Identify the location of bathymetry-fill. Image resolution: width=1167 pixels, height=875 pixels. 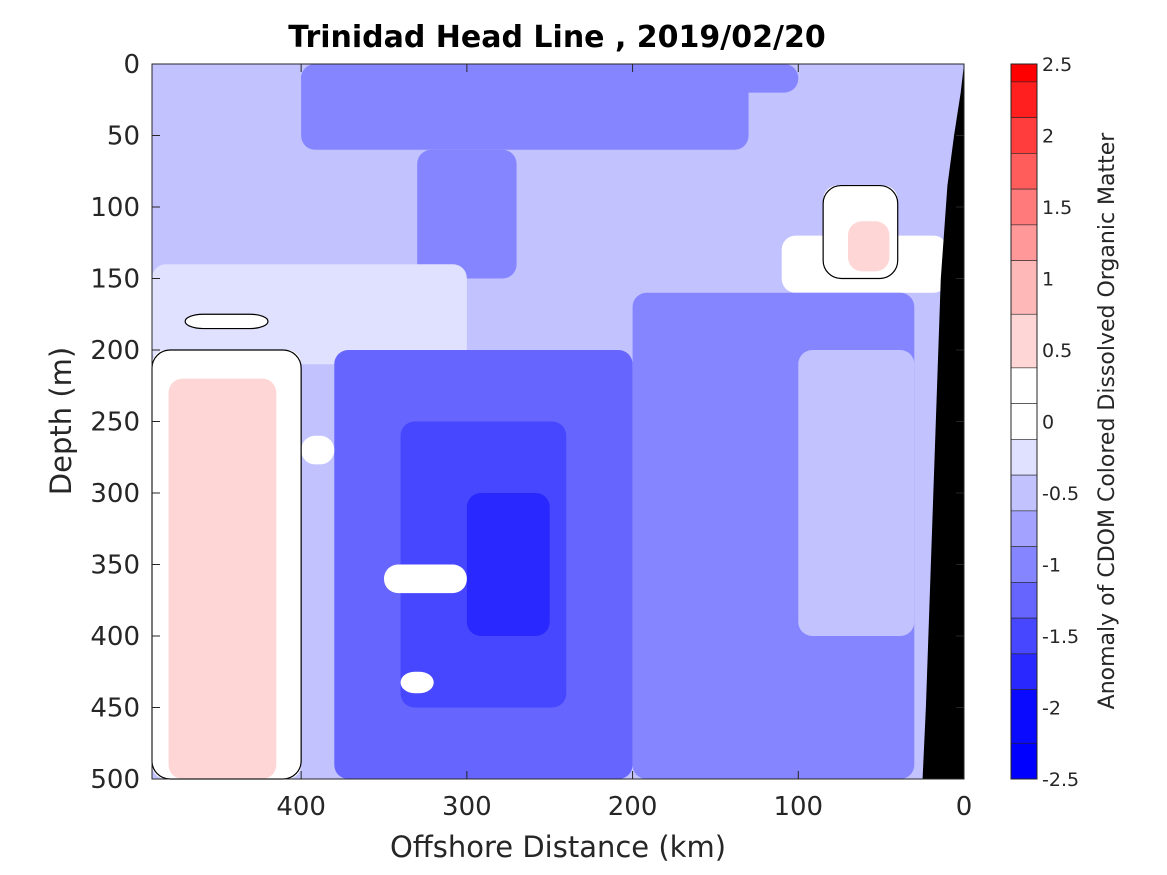
(943, 421).